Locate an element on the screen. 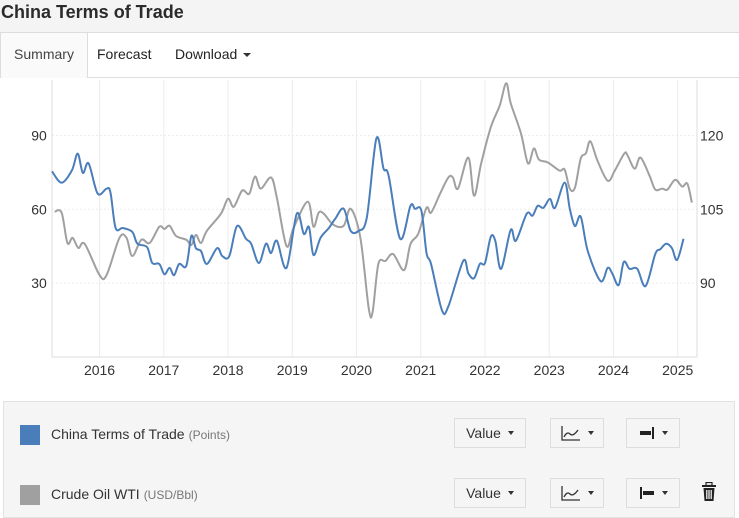 This screenshot has height=518, width=739. tab-forecast: Forecast is located at coordinates (124, 54).